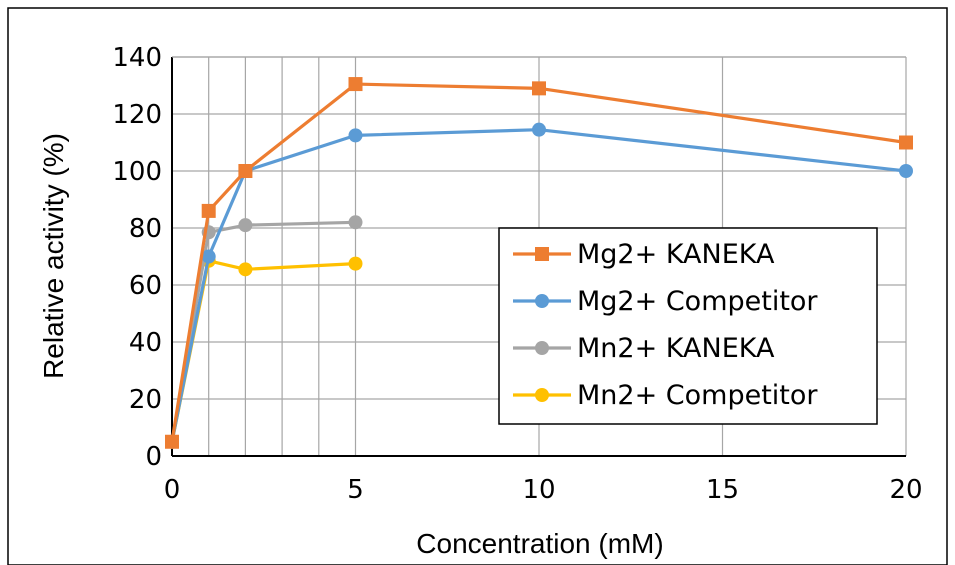 Image resolution: width=955 pixels, height=565 pixels. I want to click on y-axis-title: Relative activity (%), so click(53, 256).